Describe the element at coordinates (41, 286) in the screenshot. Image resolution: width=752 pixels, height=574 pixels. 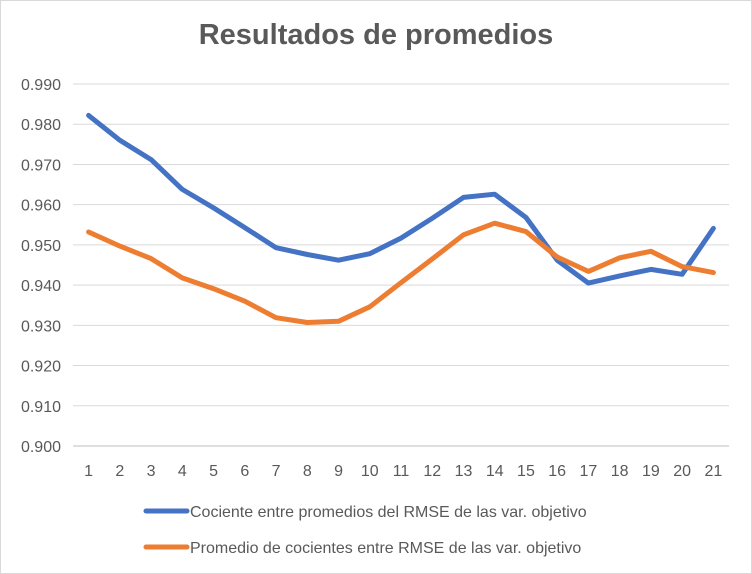
I see `y-tick-label: 0.940` at that location.